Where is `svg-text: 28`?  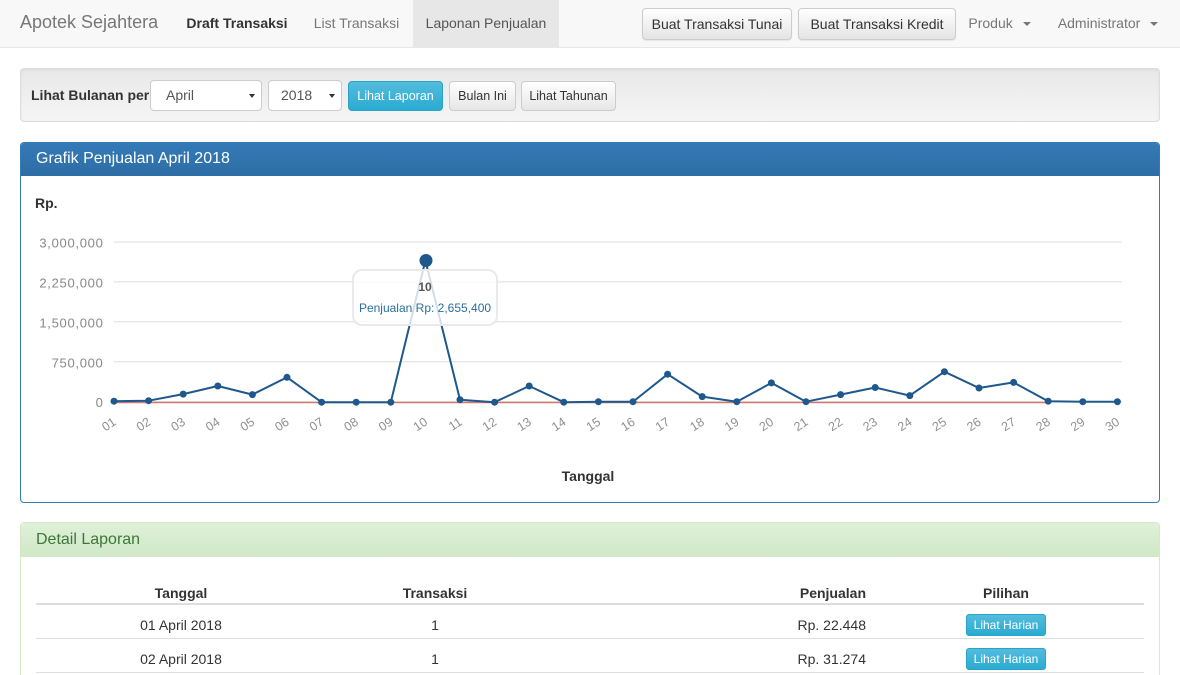
svg-text: 28 is located at coordinates (1043, 424).